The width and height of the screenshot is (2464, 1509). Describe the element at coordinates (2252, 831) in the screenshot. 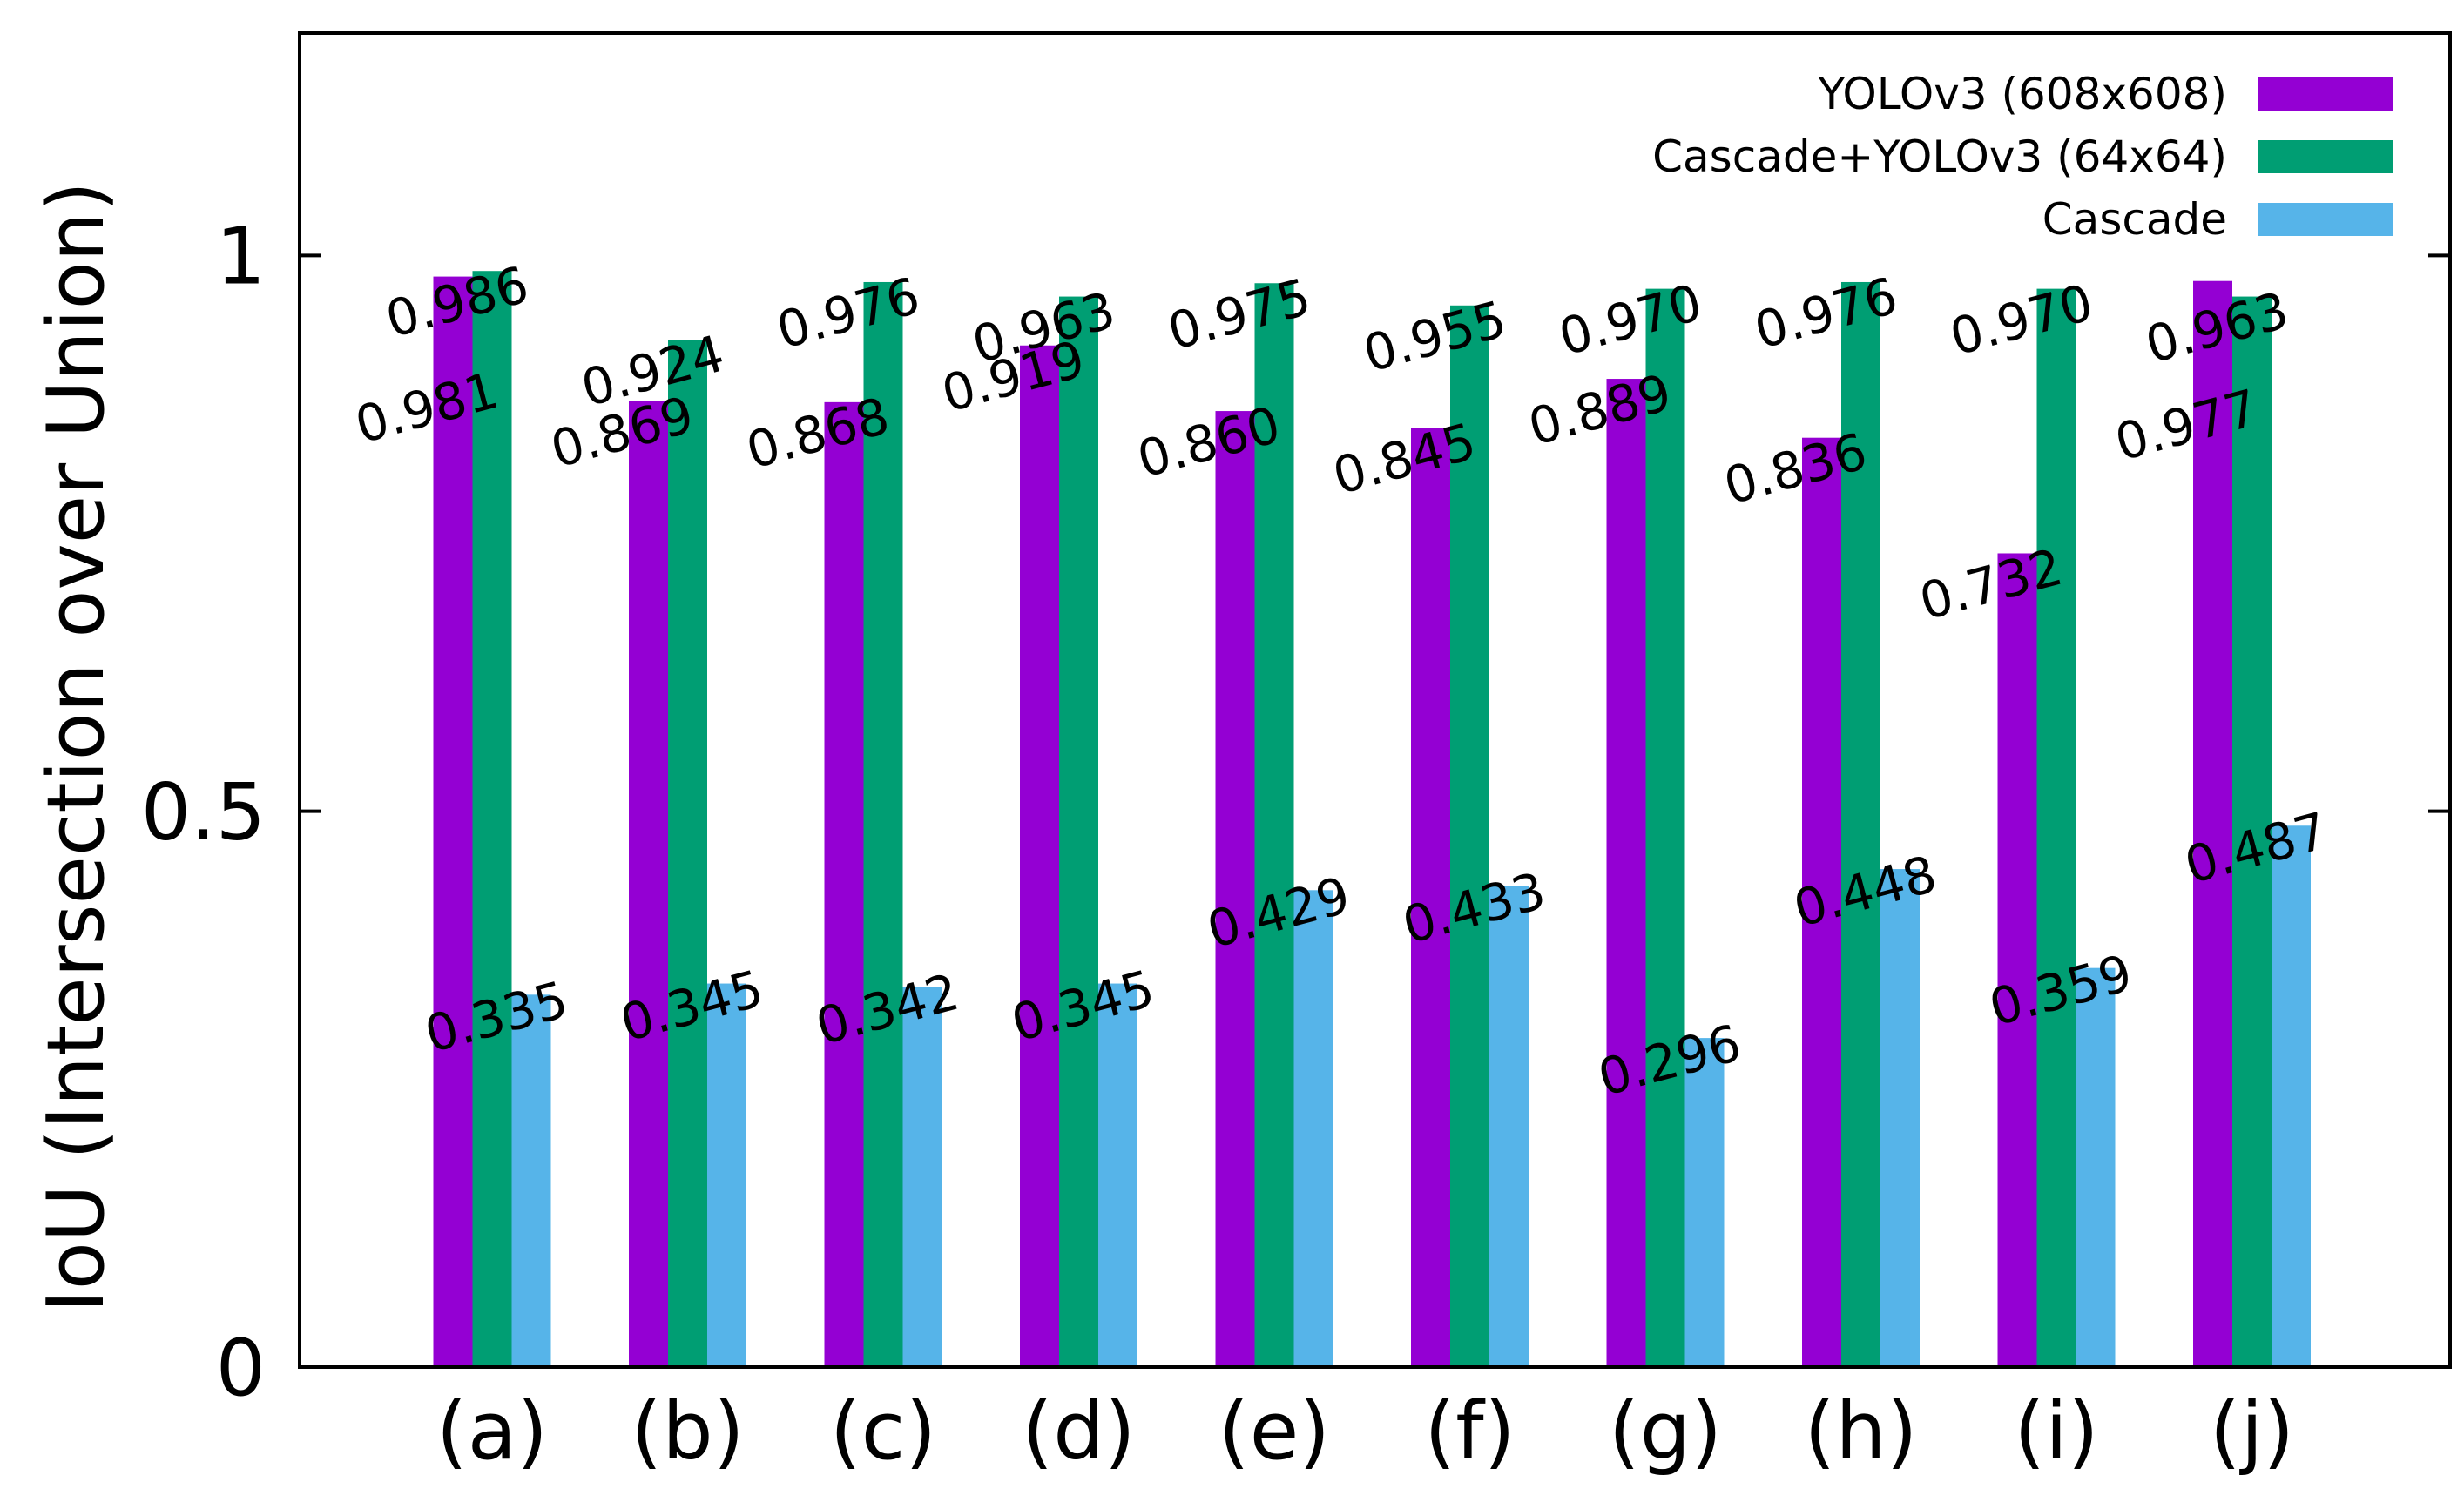

I see `bar-2-j` at that location.